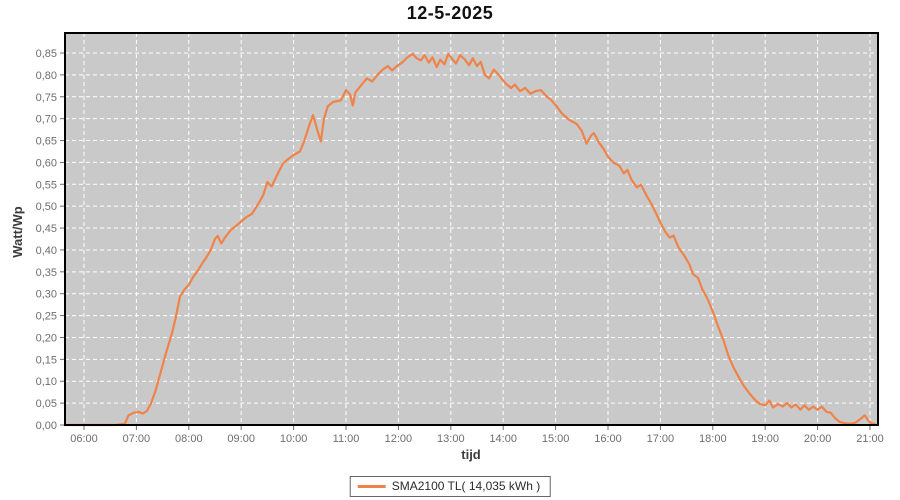  What do you see at coordinates (471, 454) in the screenshot?
I see `x-axis-title: tijd` at bounding box center [471, 454].